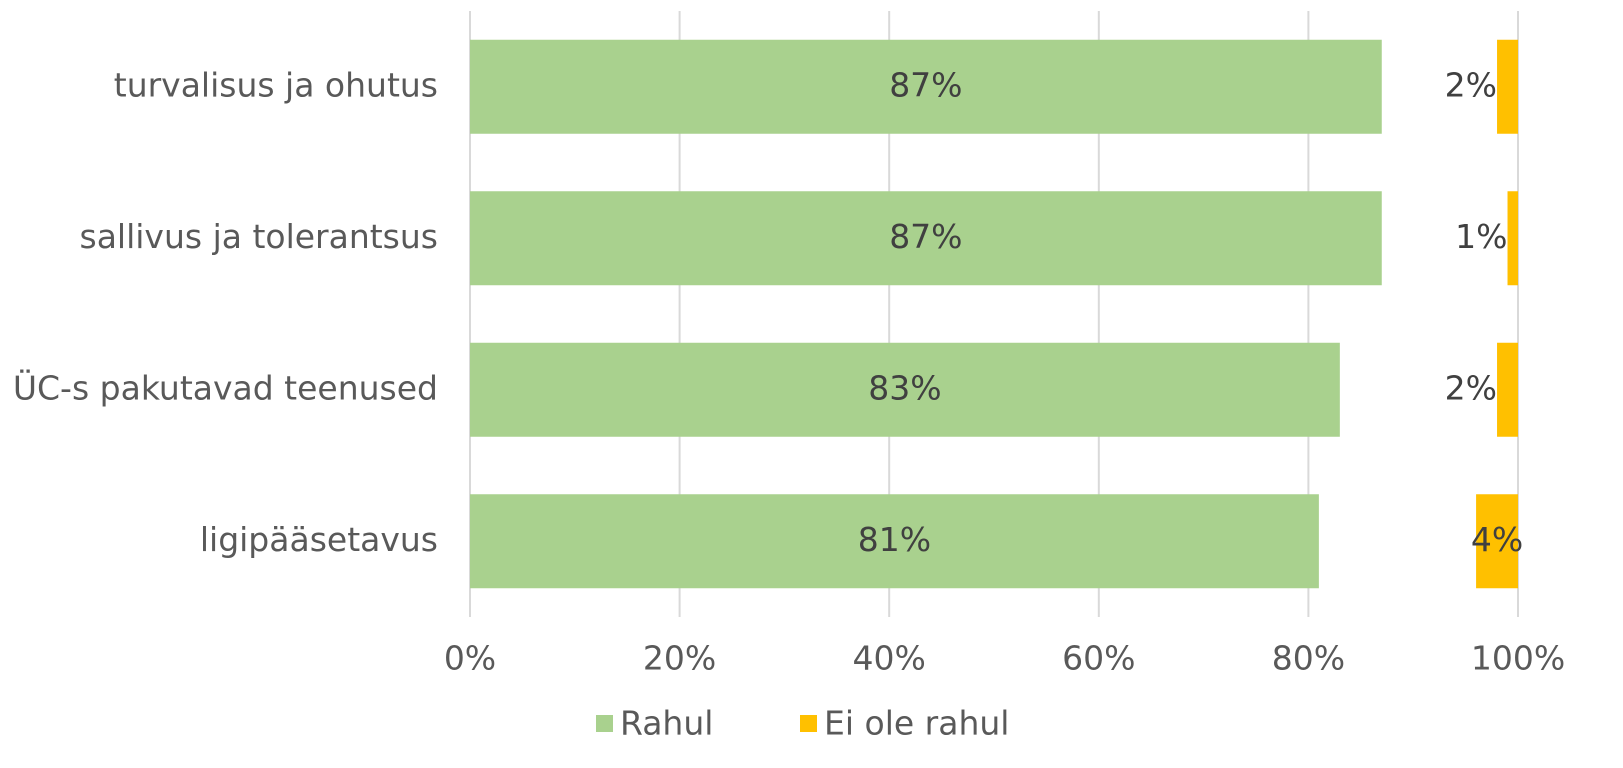 The image size is (1623, 768). I want to click on x-tick-label: 0%, so click(470, 658).